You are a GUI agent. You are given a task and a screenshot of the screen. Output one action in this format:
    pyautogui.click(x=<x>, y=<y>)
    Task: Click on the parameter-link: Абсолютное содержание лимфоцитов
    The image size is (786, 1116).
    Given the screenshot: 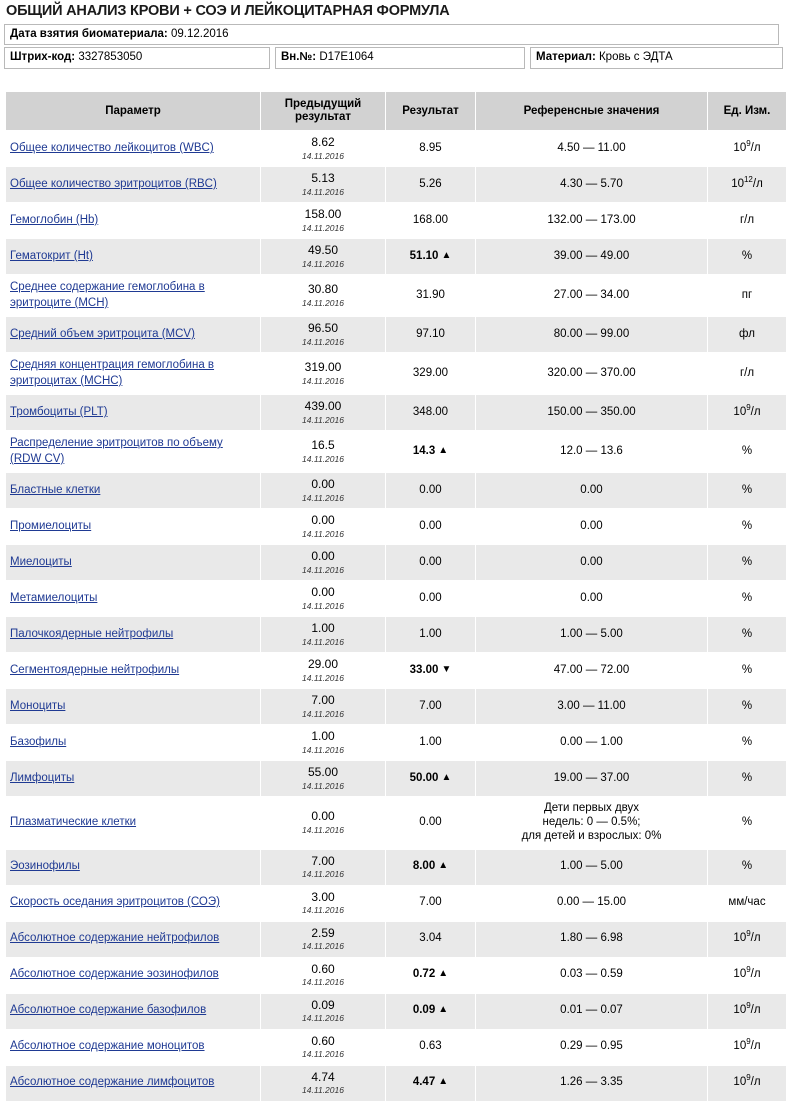 What is the action you would take?
    pyautogui.click(x=112, y=1082)
    